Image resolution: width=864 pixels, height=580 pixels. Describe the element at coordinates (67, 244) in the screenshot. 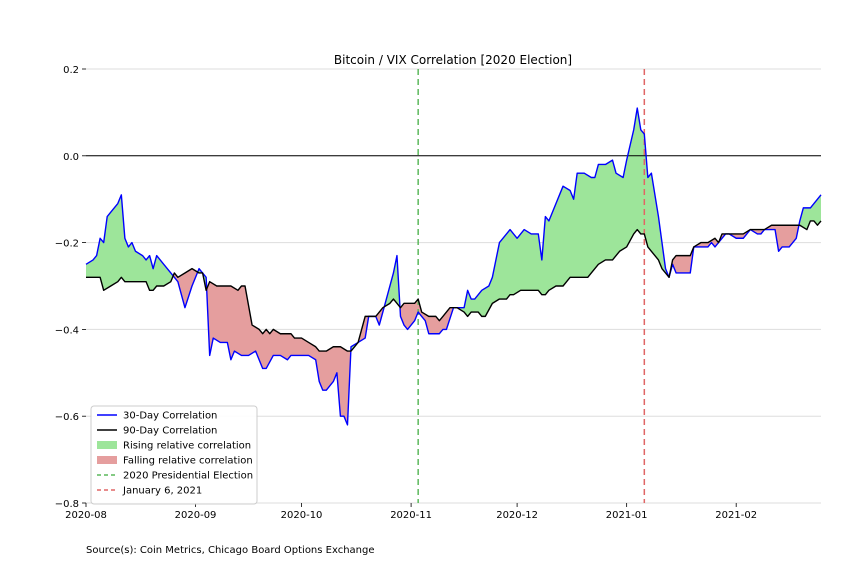

I see `y-tick-label: −0.2` at that location.